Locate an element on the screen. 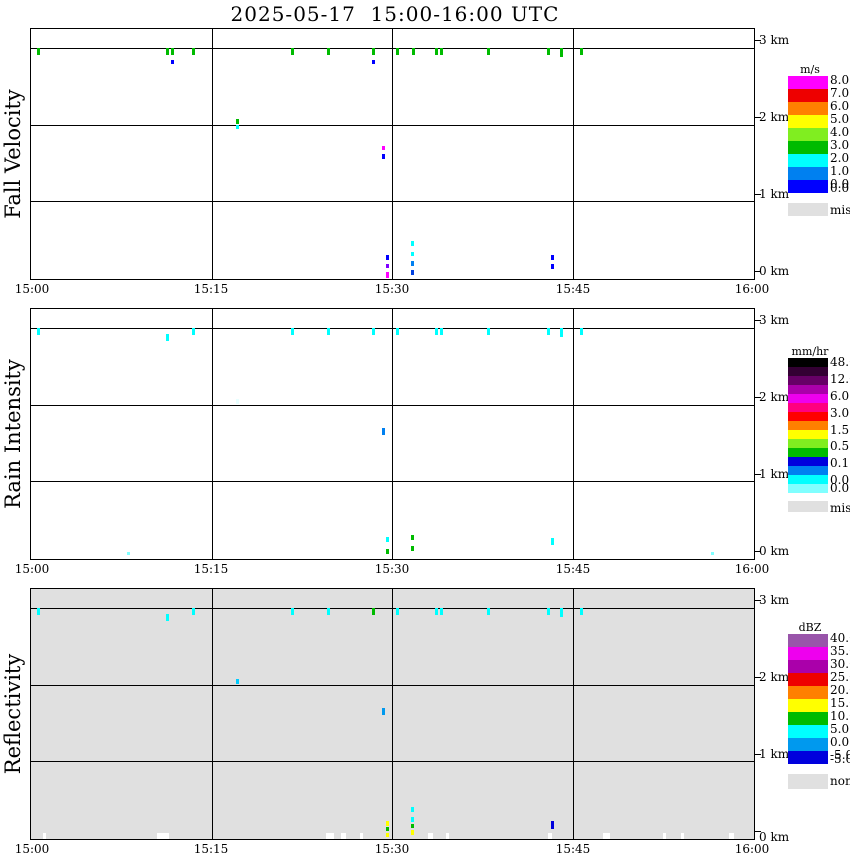 This screenshot has width=850, height=868. colorbar-tick-label: 1.0 is located at coordinates (840, 171).